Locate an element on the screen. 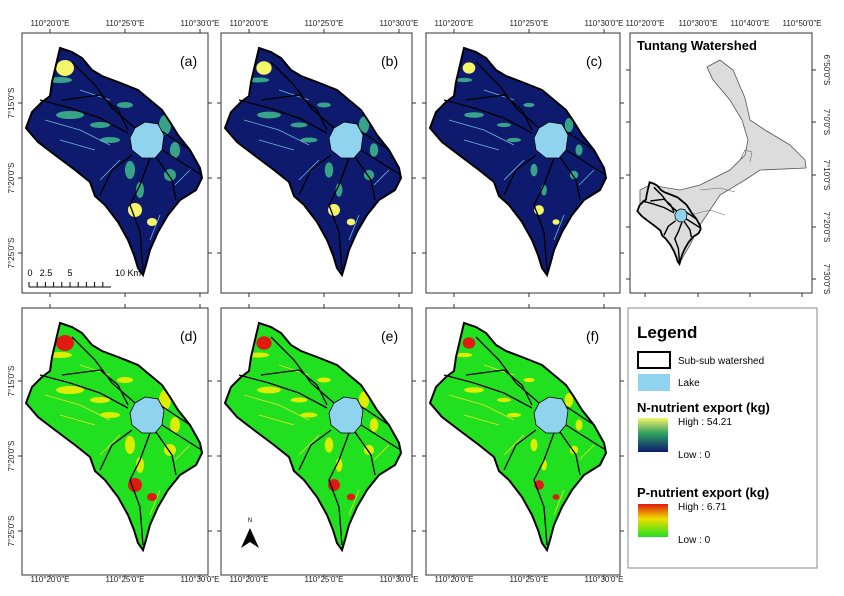  map-panel-b: (b) 110°20'0"E 110°25'0"E 110°30'0"E is located at coordinates (318, 158).